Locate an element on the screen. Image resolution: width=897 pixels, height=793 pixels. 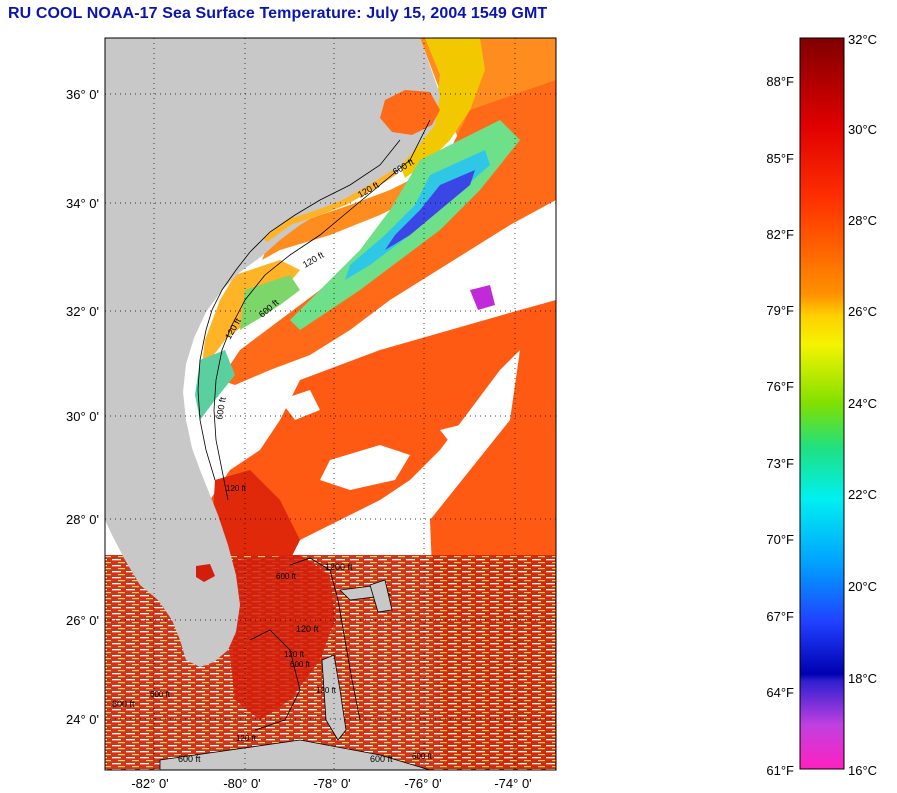
fahrenheit-label: 61°F is located at coordinates (780, 770).